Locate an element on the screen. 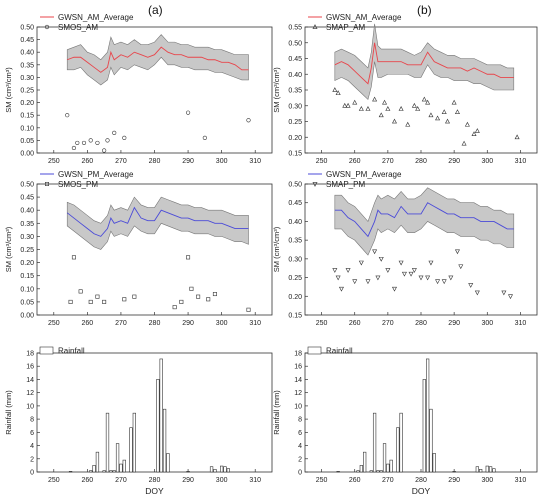 This screenshot has width=550, height=497. y-tick-label: 0.10 is located at coordinates (27, 289).